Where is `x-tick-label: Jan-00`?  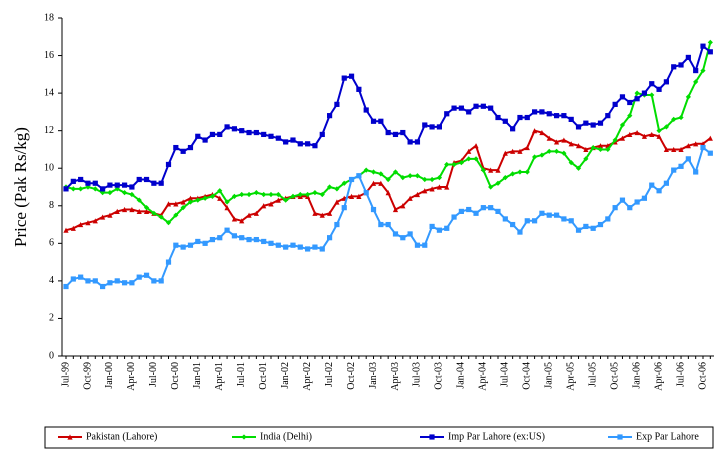 x-tick-label: Jan-00 is located at coordinates (109, 375).